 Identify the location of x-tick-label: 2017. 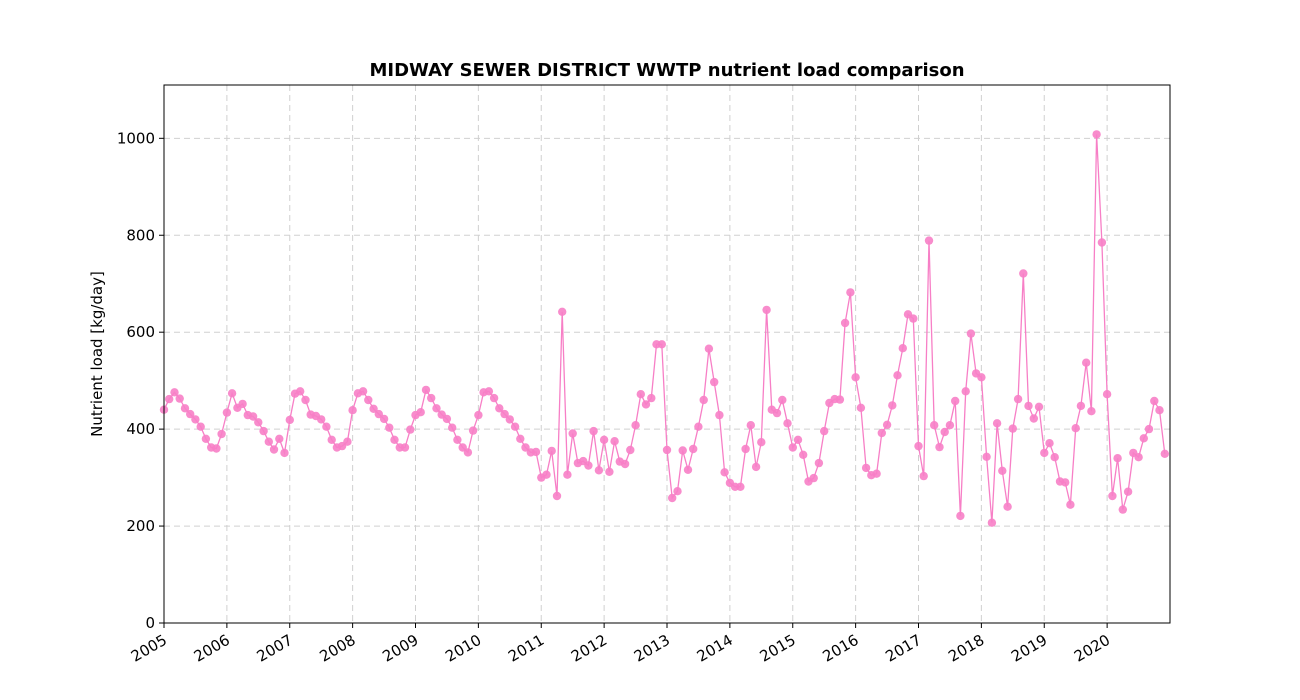
(903, 648).